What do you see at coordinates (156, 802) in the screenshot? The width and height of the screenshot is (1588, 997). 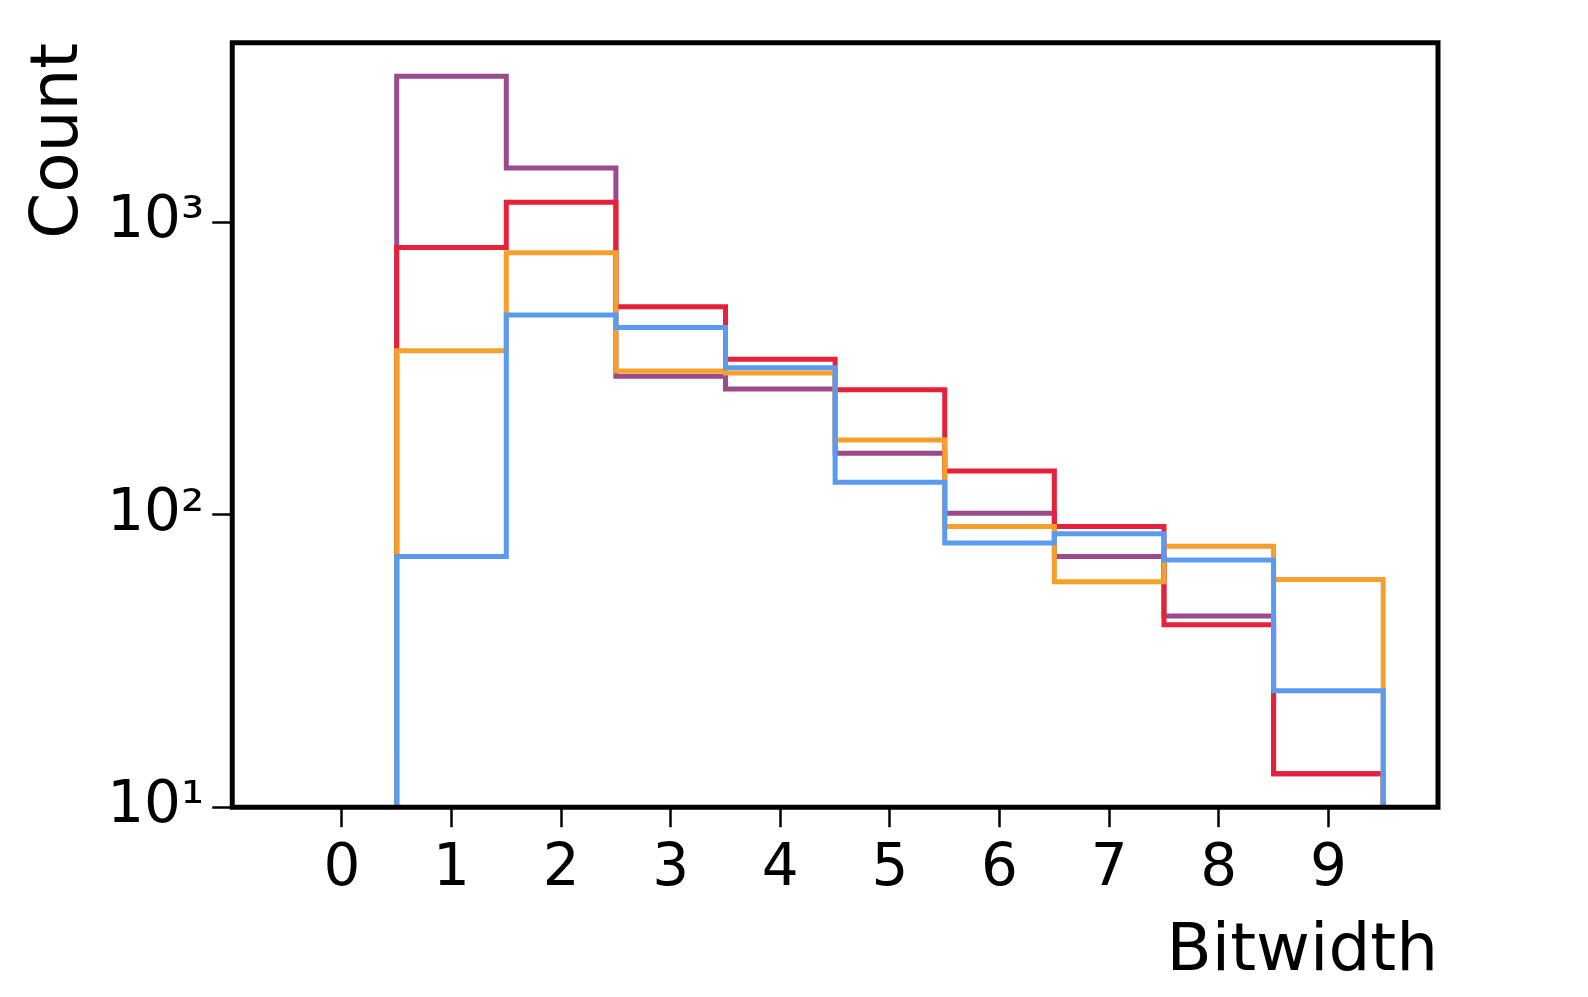 I see `y-tick-label: 10¹` at bounding box center [156, 802].